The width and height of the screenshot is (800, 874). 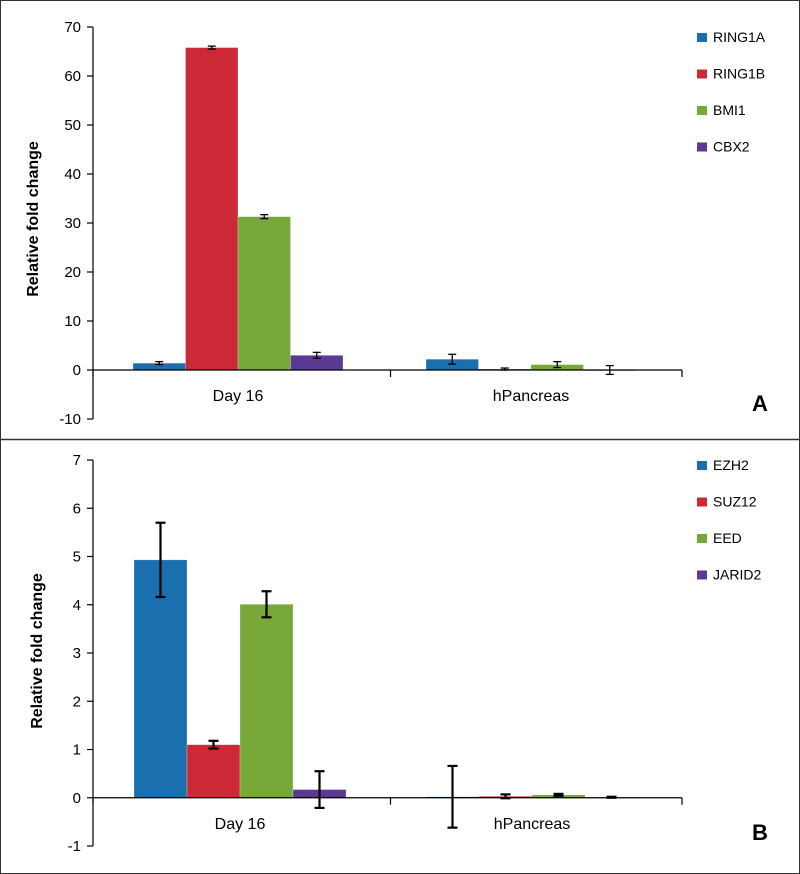 I want to click on legend-label-jarid2: JARID2, so click(x=737, y=575).